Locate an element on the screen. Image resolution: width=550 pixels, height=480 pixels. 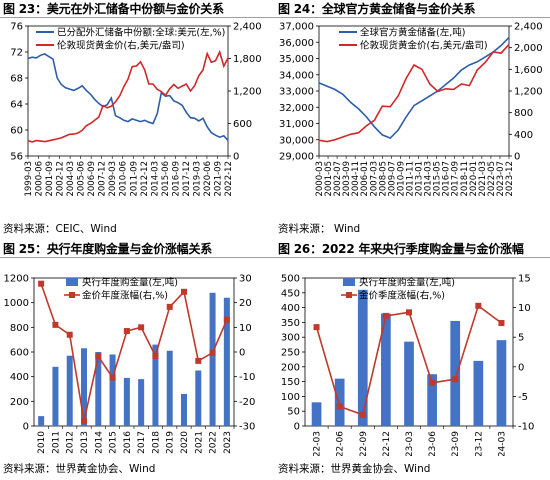
legend-label: 金价年度涨幅(右,%) is located at coordinates (125, 296).